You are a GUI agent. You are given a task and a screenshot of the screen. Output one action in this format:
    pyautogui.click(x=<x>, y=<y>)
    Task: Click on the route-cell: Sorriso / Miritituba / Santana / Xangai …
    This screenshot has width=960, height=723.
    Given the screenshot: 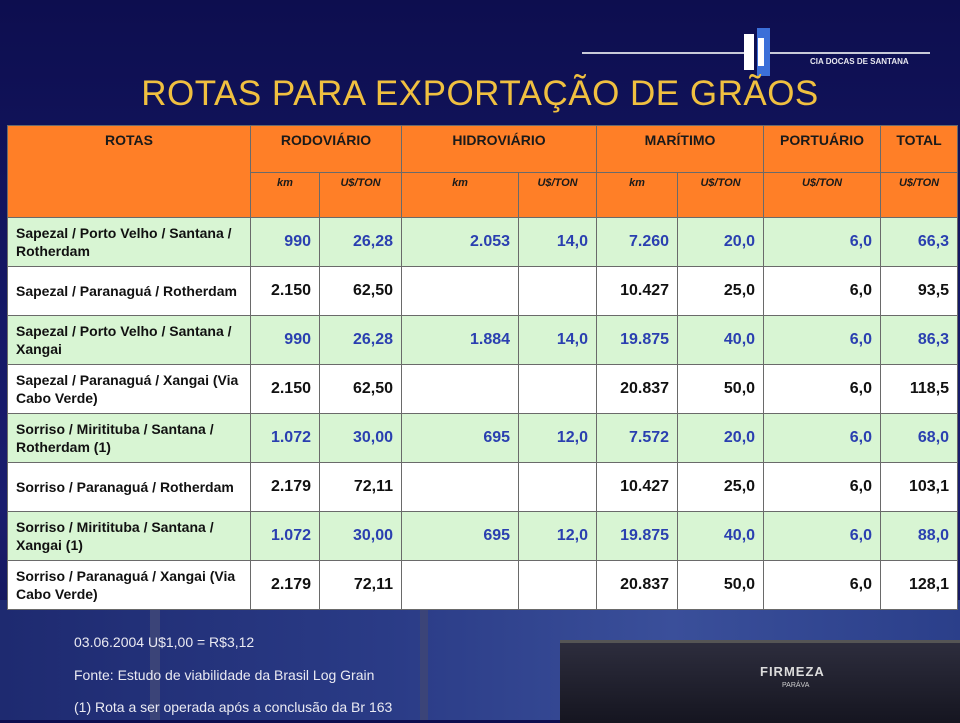 What is the action you would take?
    pyautogui.click(x=129, y=536)
    